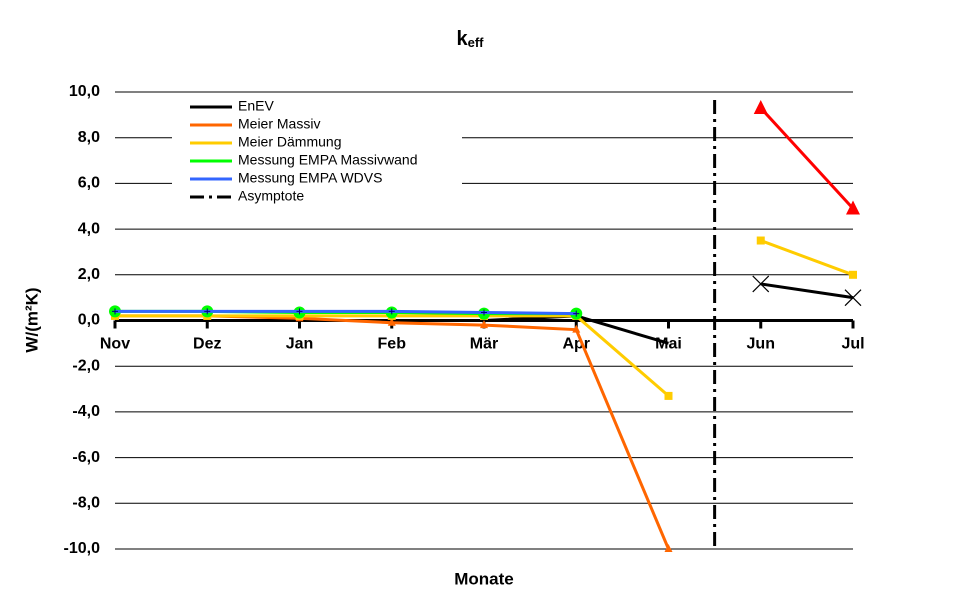 Image resolution: width=970 pixels, height=604 pixels. What do you see at coordinates (207, 344) in the screenshot?
I see `x-tick-label: Dez` at bounding box center [207, 344].